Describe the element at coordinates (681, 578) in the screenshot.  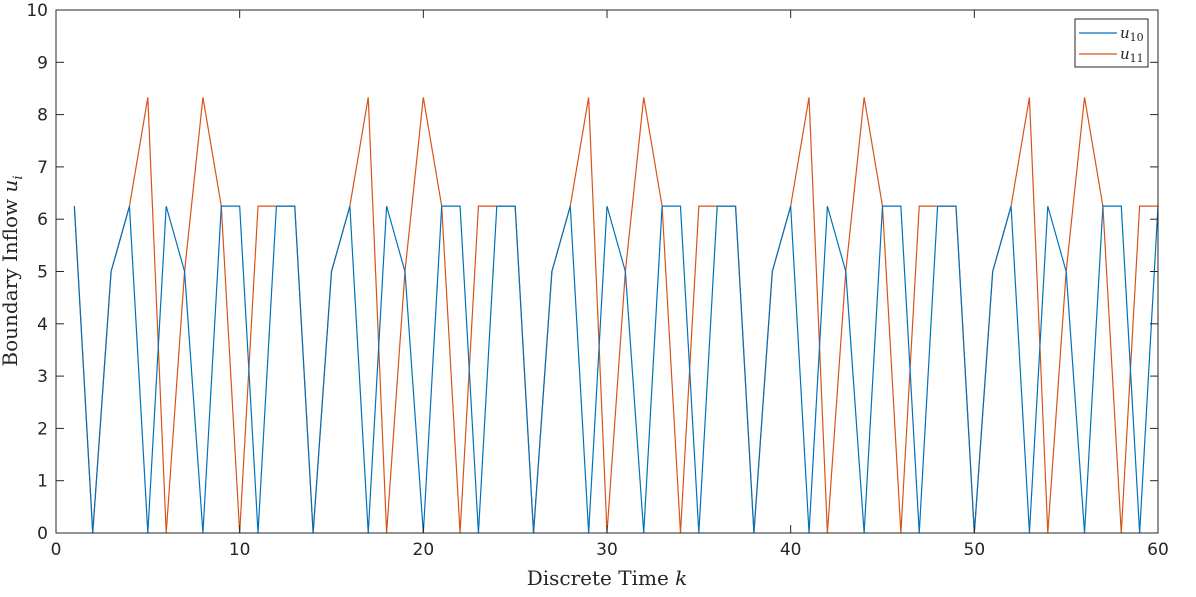
I see `x-axis-label-var: k` at that location.